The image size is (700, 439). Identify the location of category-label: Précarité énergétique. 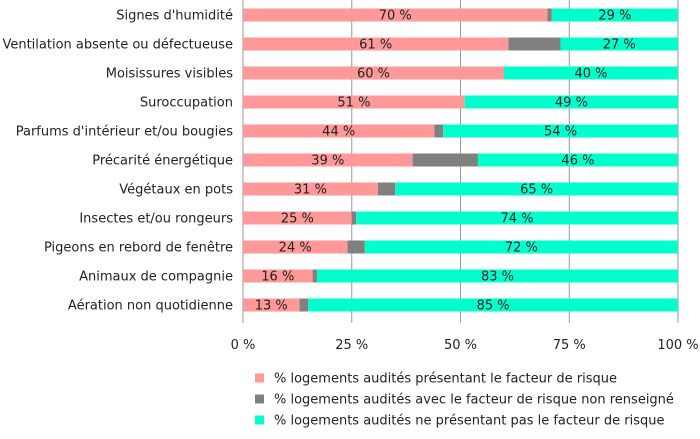
(162, 161).